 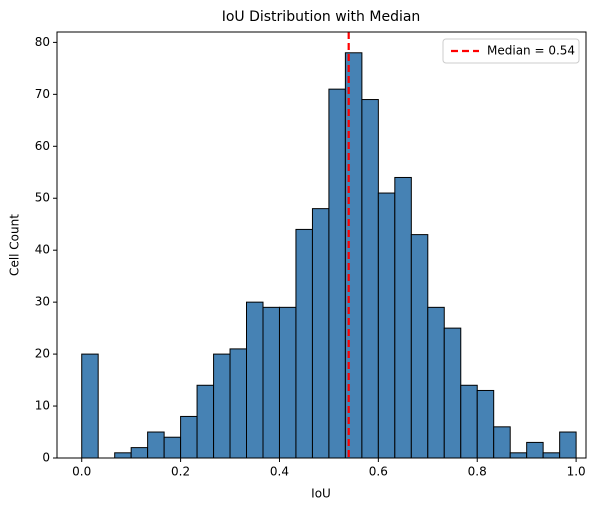 What do you see at coordinates (42, 302) in the screenshot?
I see `y-tick-label: 30` at bounding box center [42, 302].